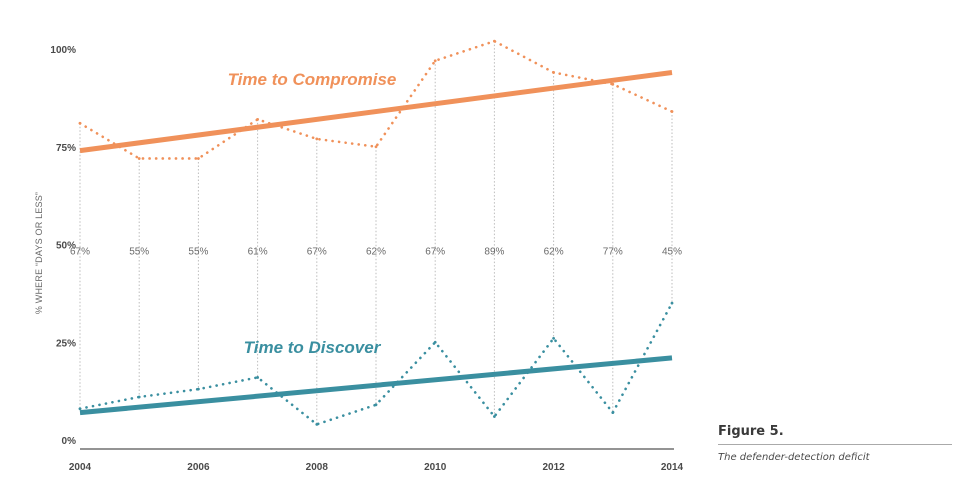 Image resolution: width=972 pixels, height=489 pixels. Describe the element at coordinates (63, 50) in the screenshot. I see `y-tick-label: 100%` at that location.